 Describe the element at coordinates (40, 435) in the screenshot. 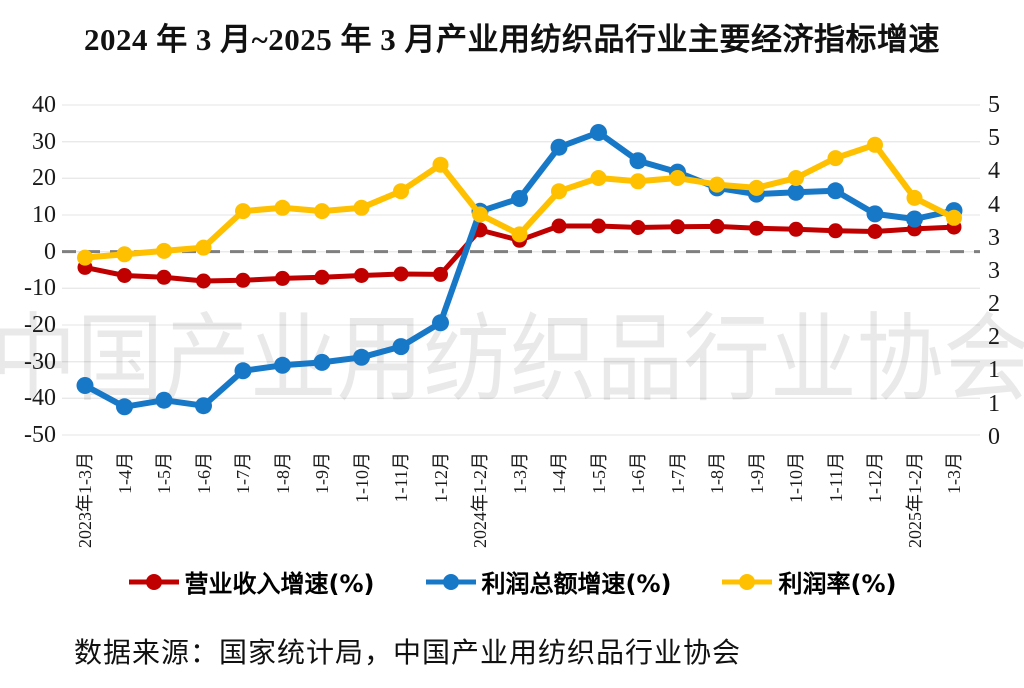

I see `left-axis-tick-label: -50` at that location.